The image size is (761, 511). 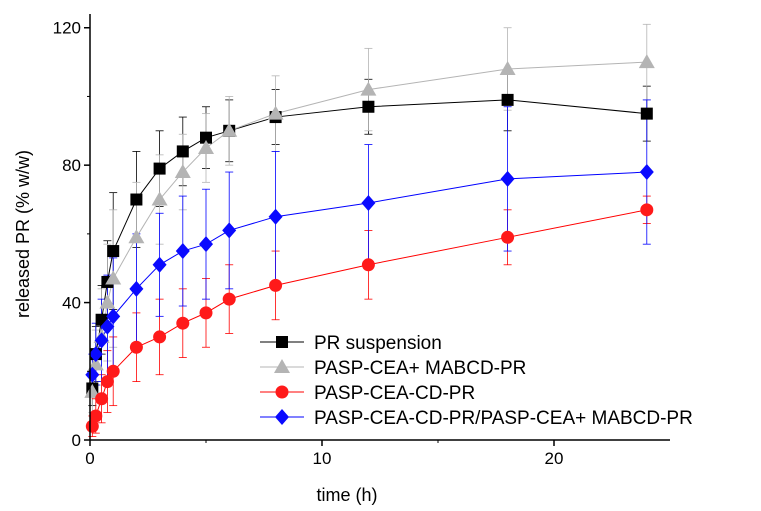 I want to click on legend-label: PASP-CEA+ MABCD-PR, so click(x=420, y=368).